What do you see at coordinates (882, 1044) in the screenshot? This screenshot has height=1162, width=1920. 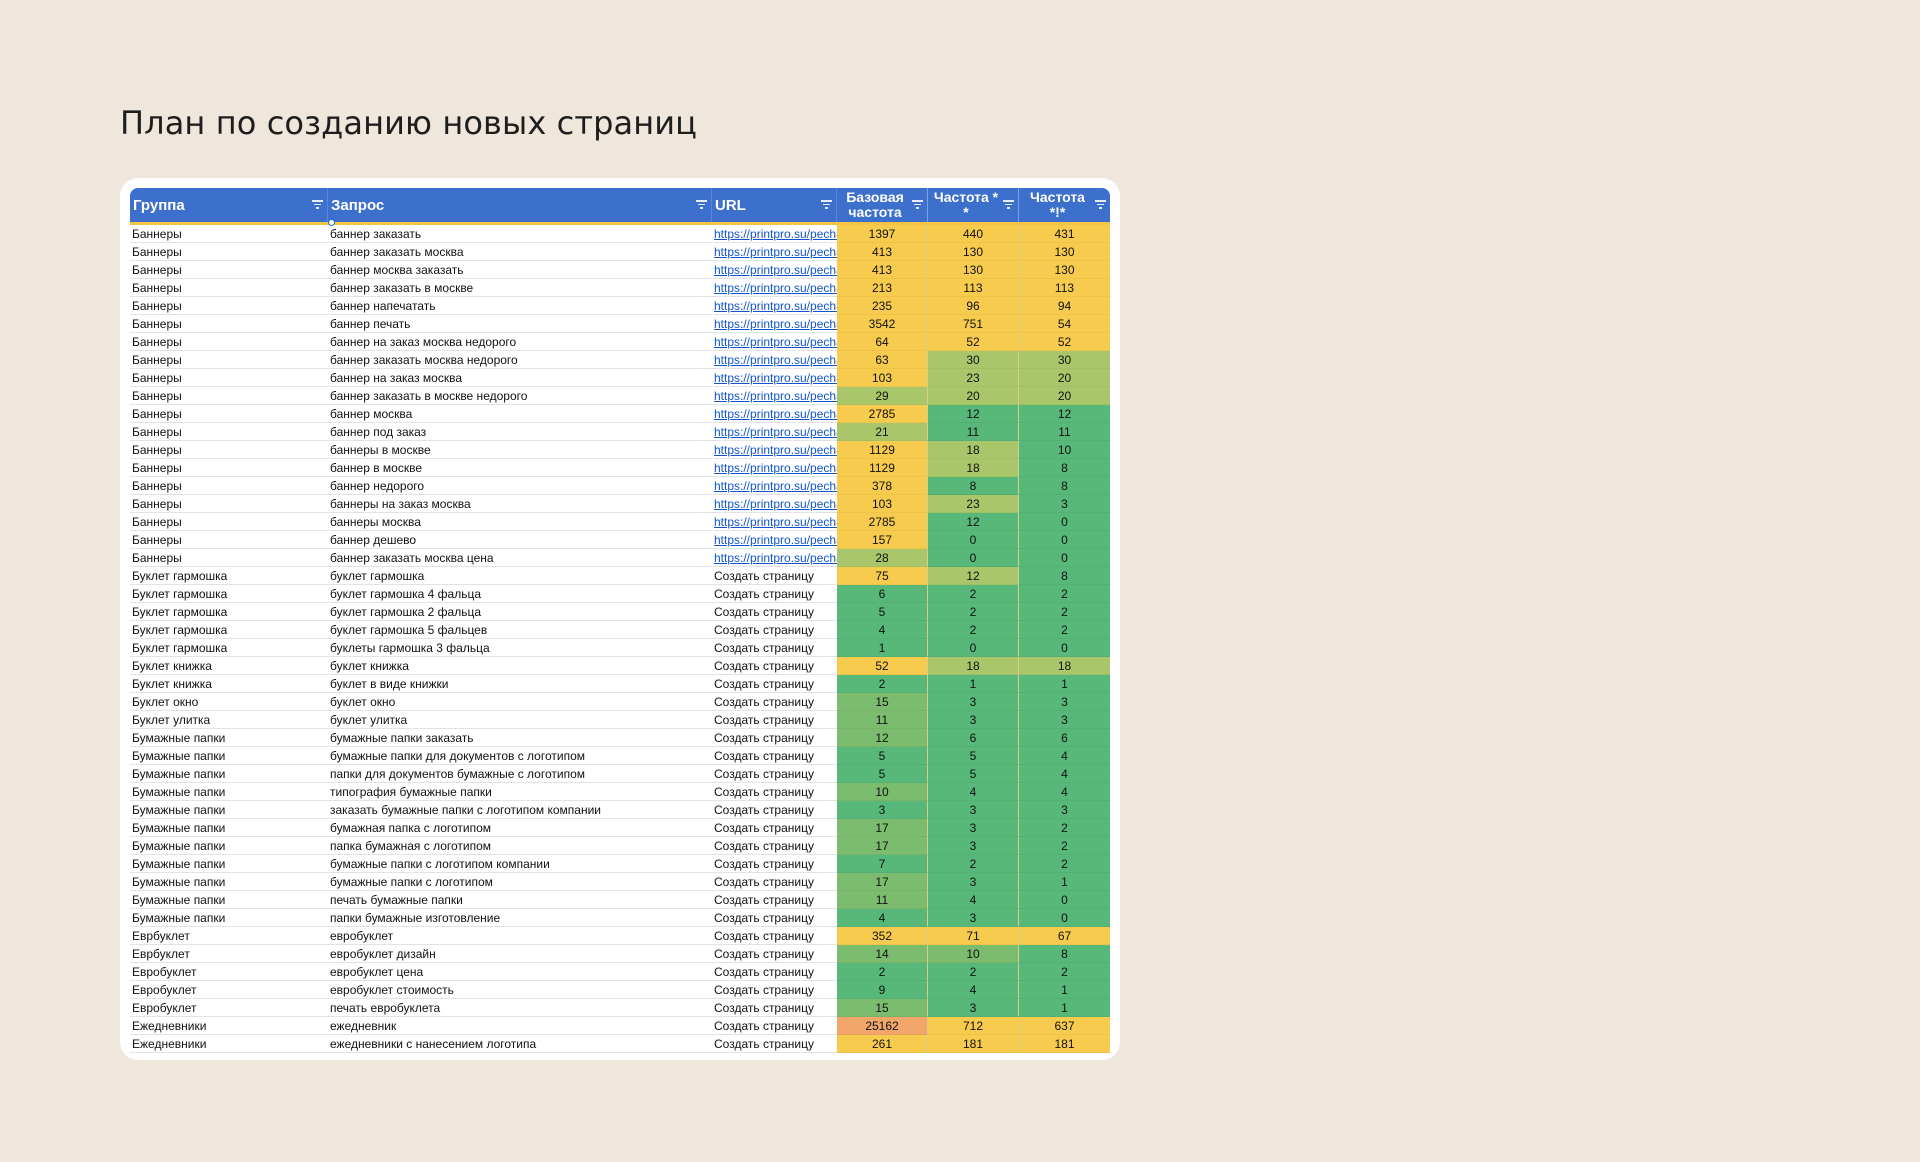 I see `cell-base-frequency: 261` at bounding box center [882, 1044].